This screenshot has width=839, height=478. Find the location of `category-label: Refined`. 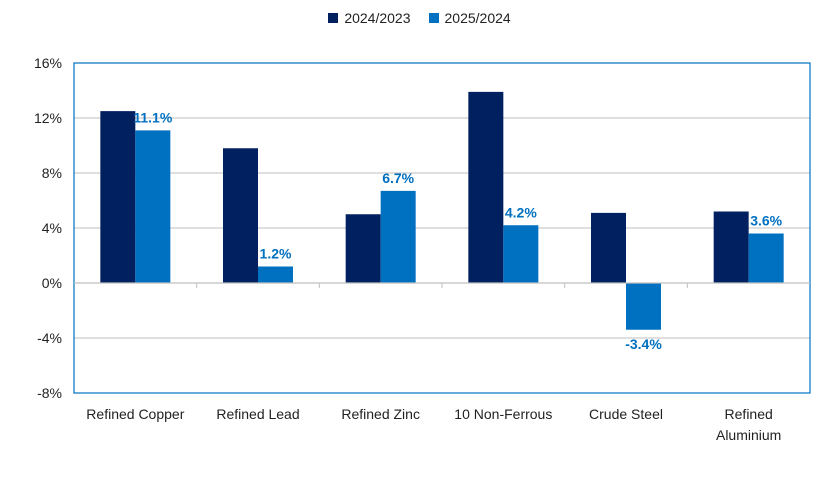

category-label: Refined is located at coordinates (749, 414).